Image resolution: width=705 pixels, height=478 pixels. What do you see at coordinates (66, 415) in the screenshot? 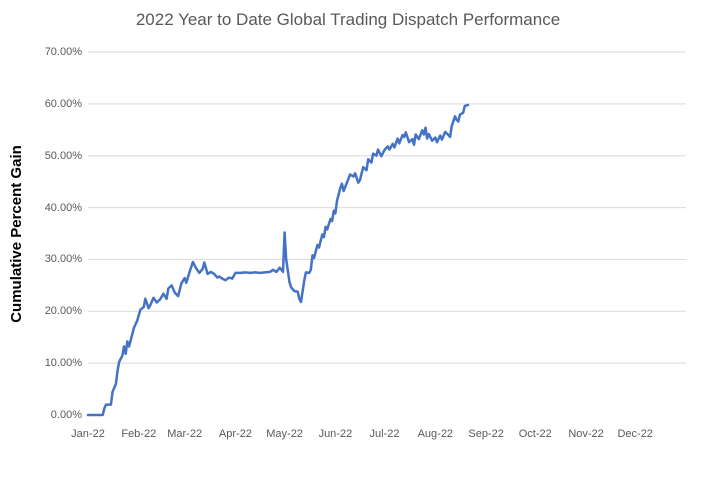
I see `y-tick-label: 0.00%` at bounding box center [66, 415].